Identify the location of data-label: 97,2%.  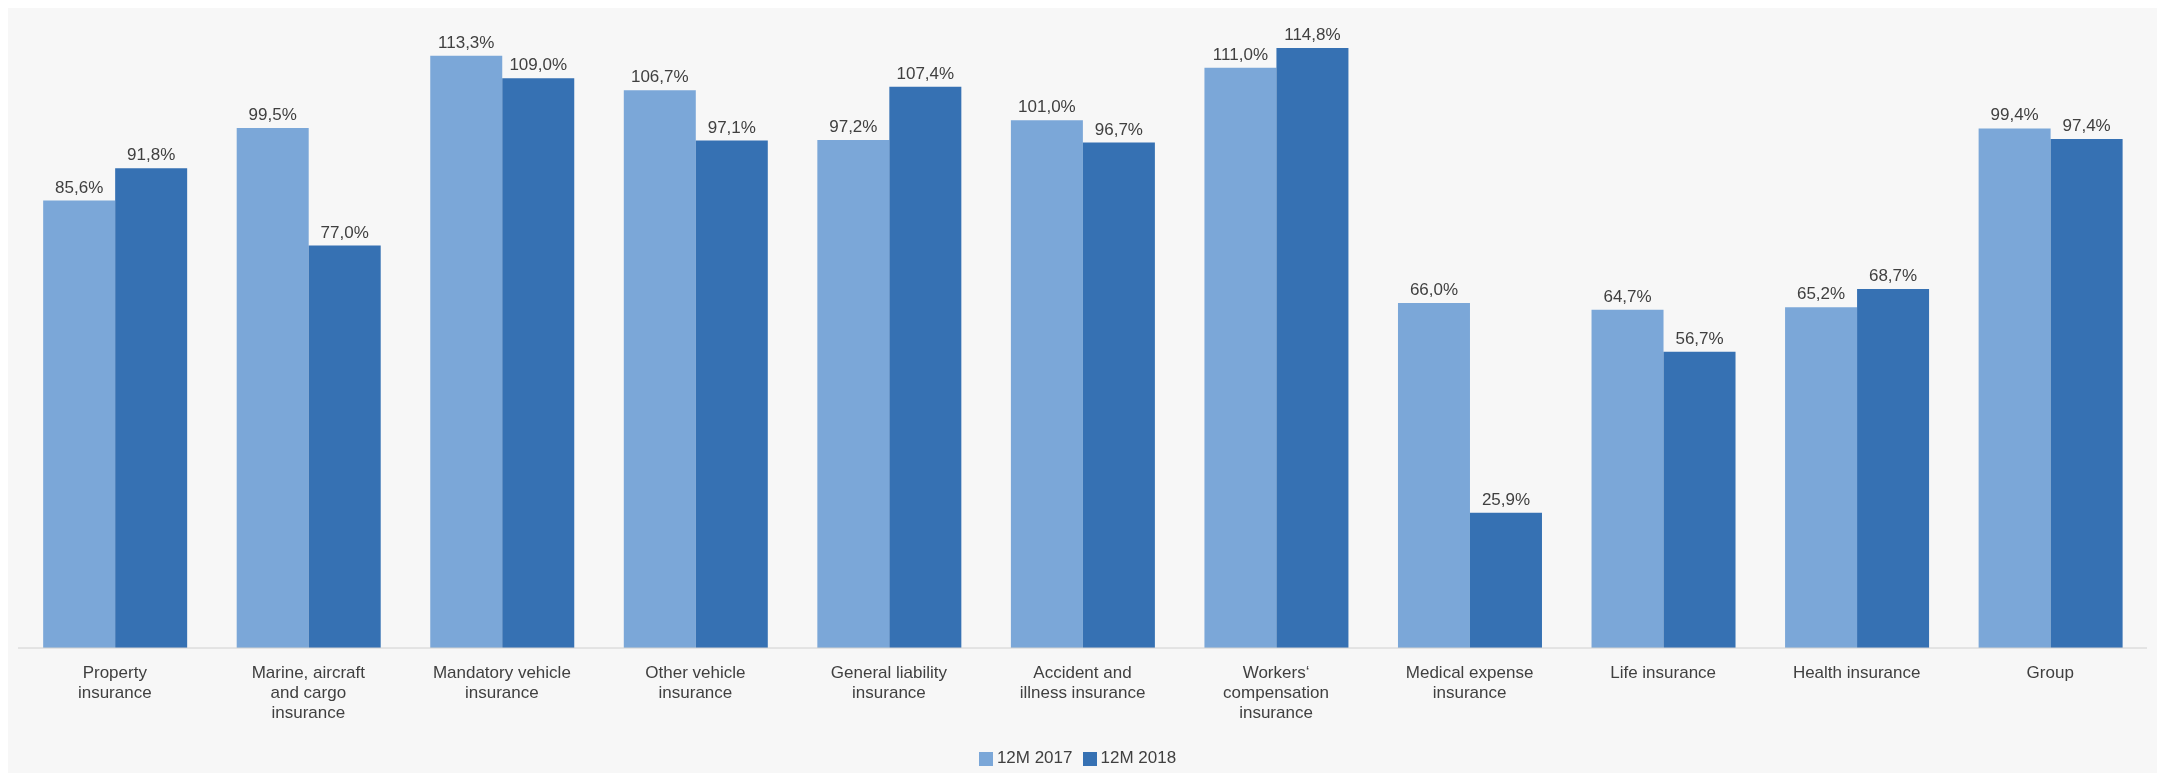
(853, 126).